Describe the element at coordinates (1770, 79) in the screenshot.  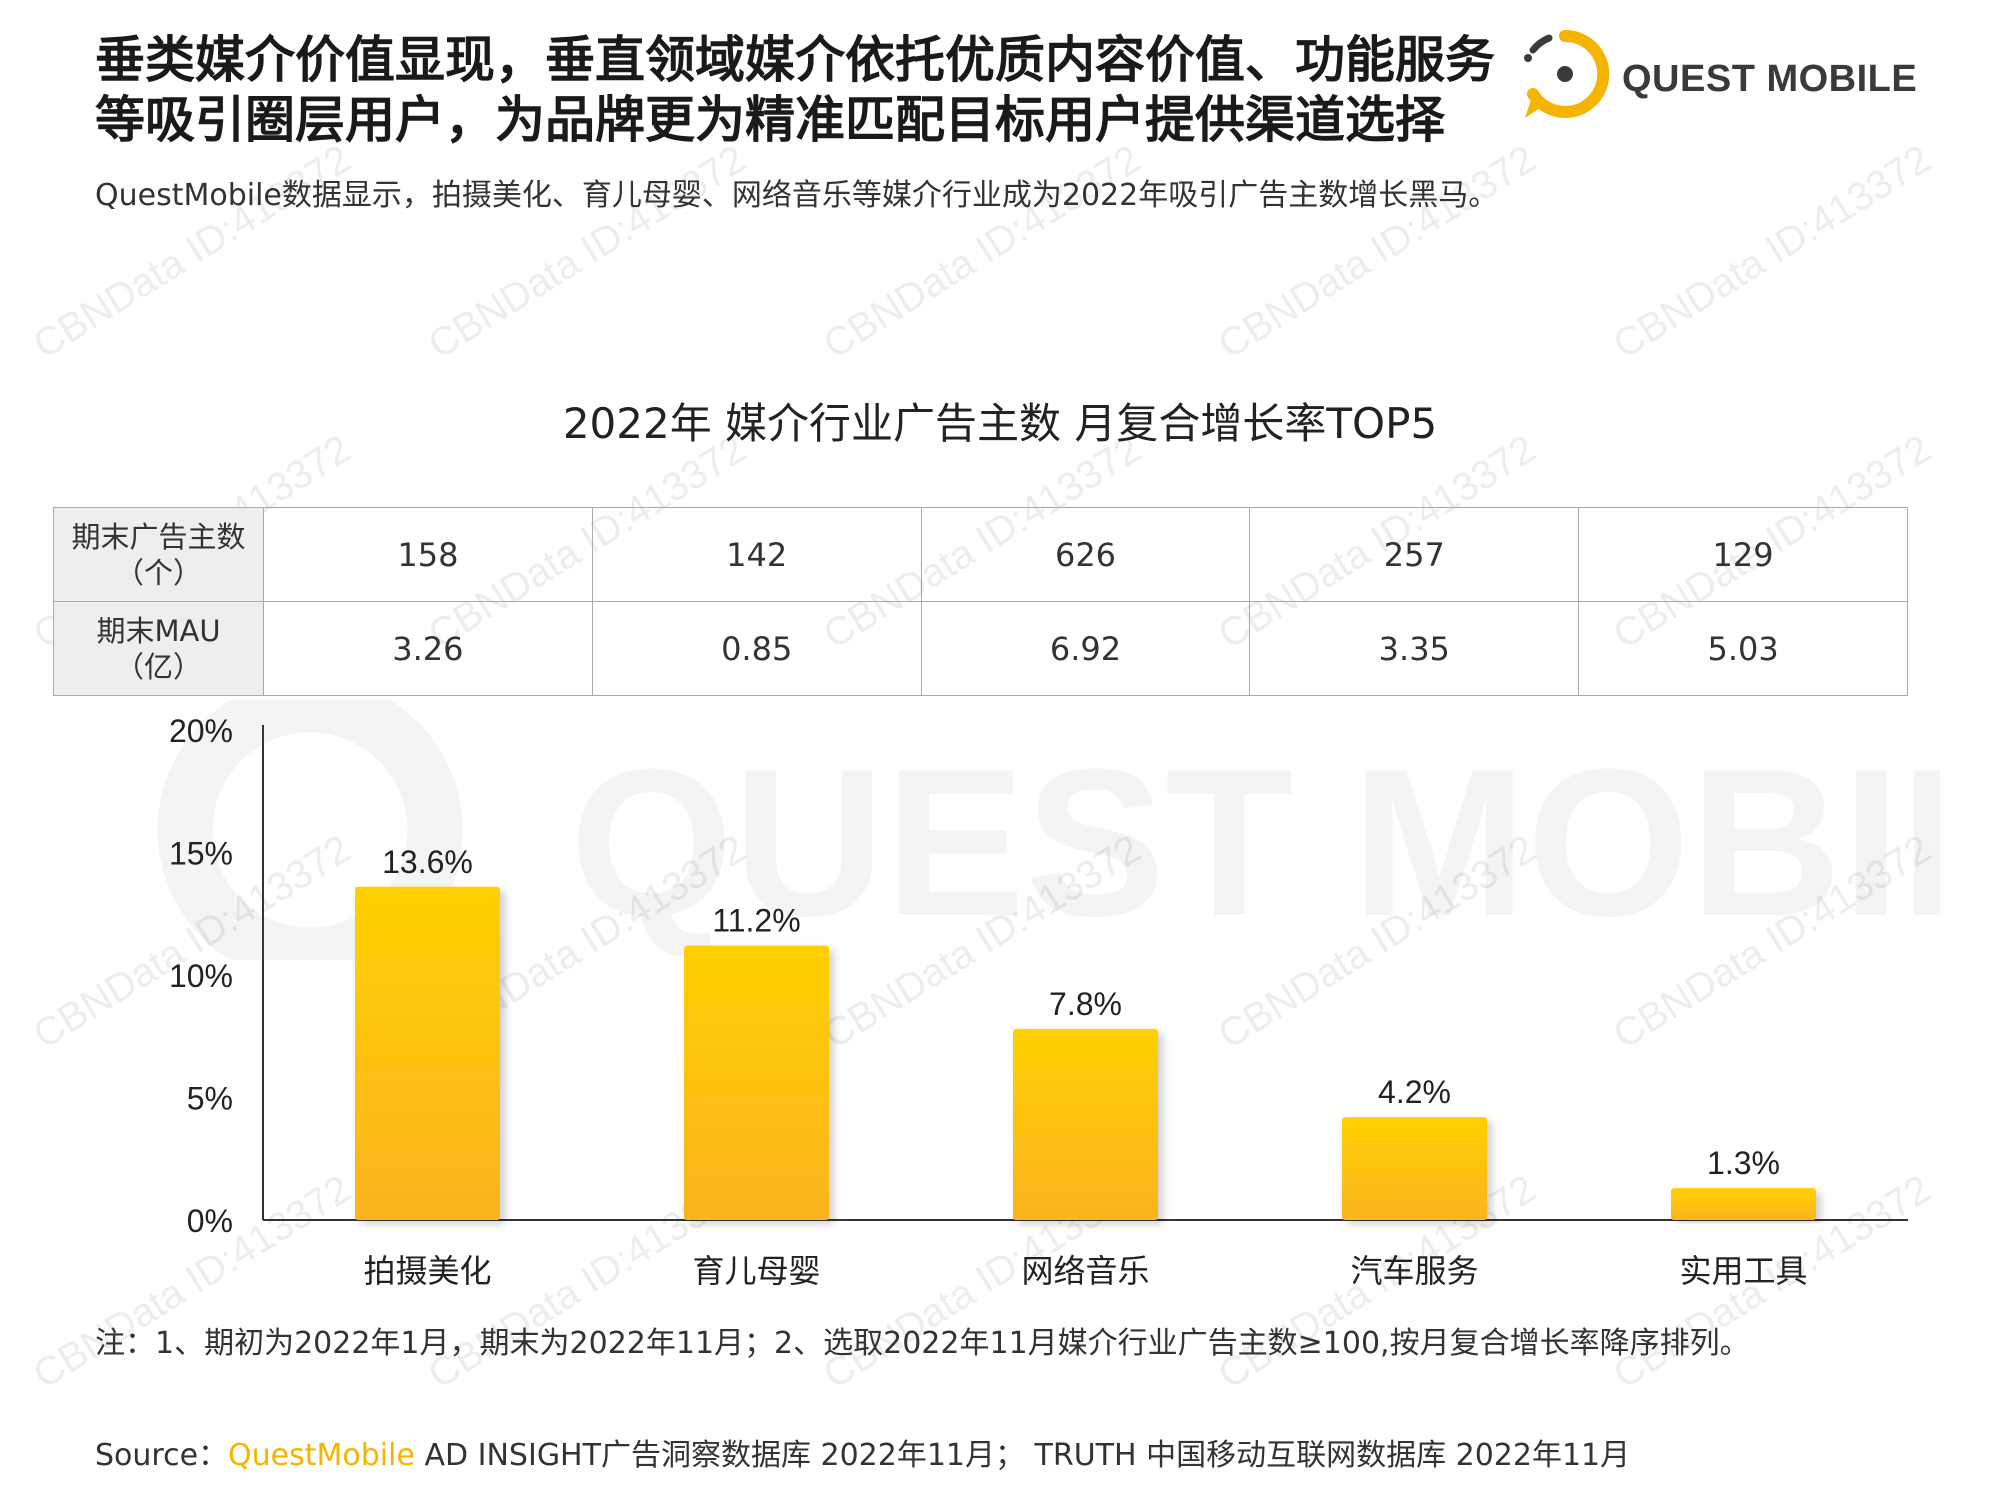
I see `logo-text: QUEST MOBILE` at that location.